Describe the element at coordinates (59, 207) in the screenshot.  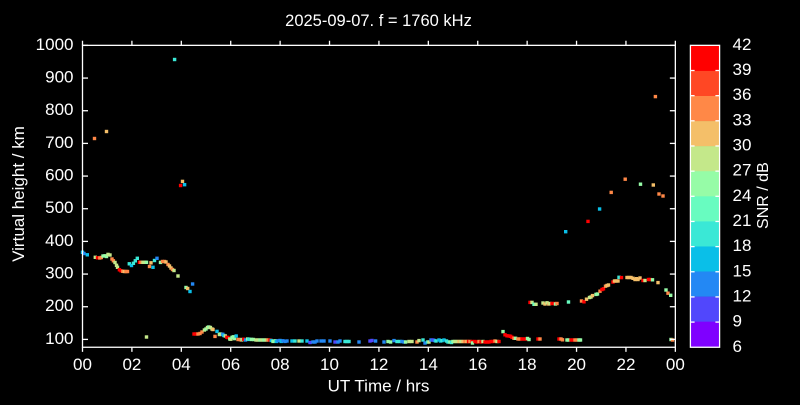
I see `svg-text: 500` at that location.